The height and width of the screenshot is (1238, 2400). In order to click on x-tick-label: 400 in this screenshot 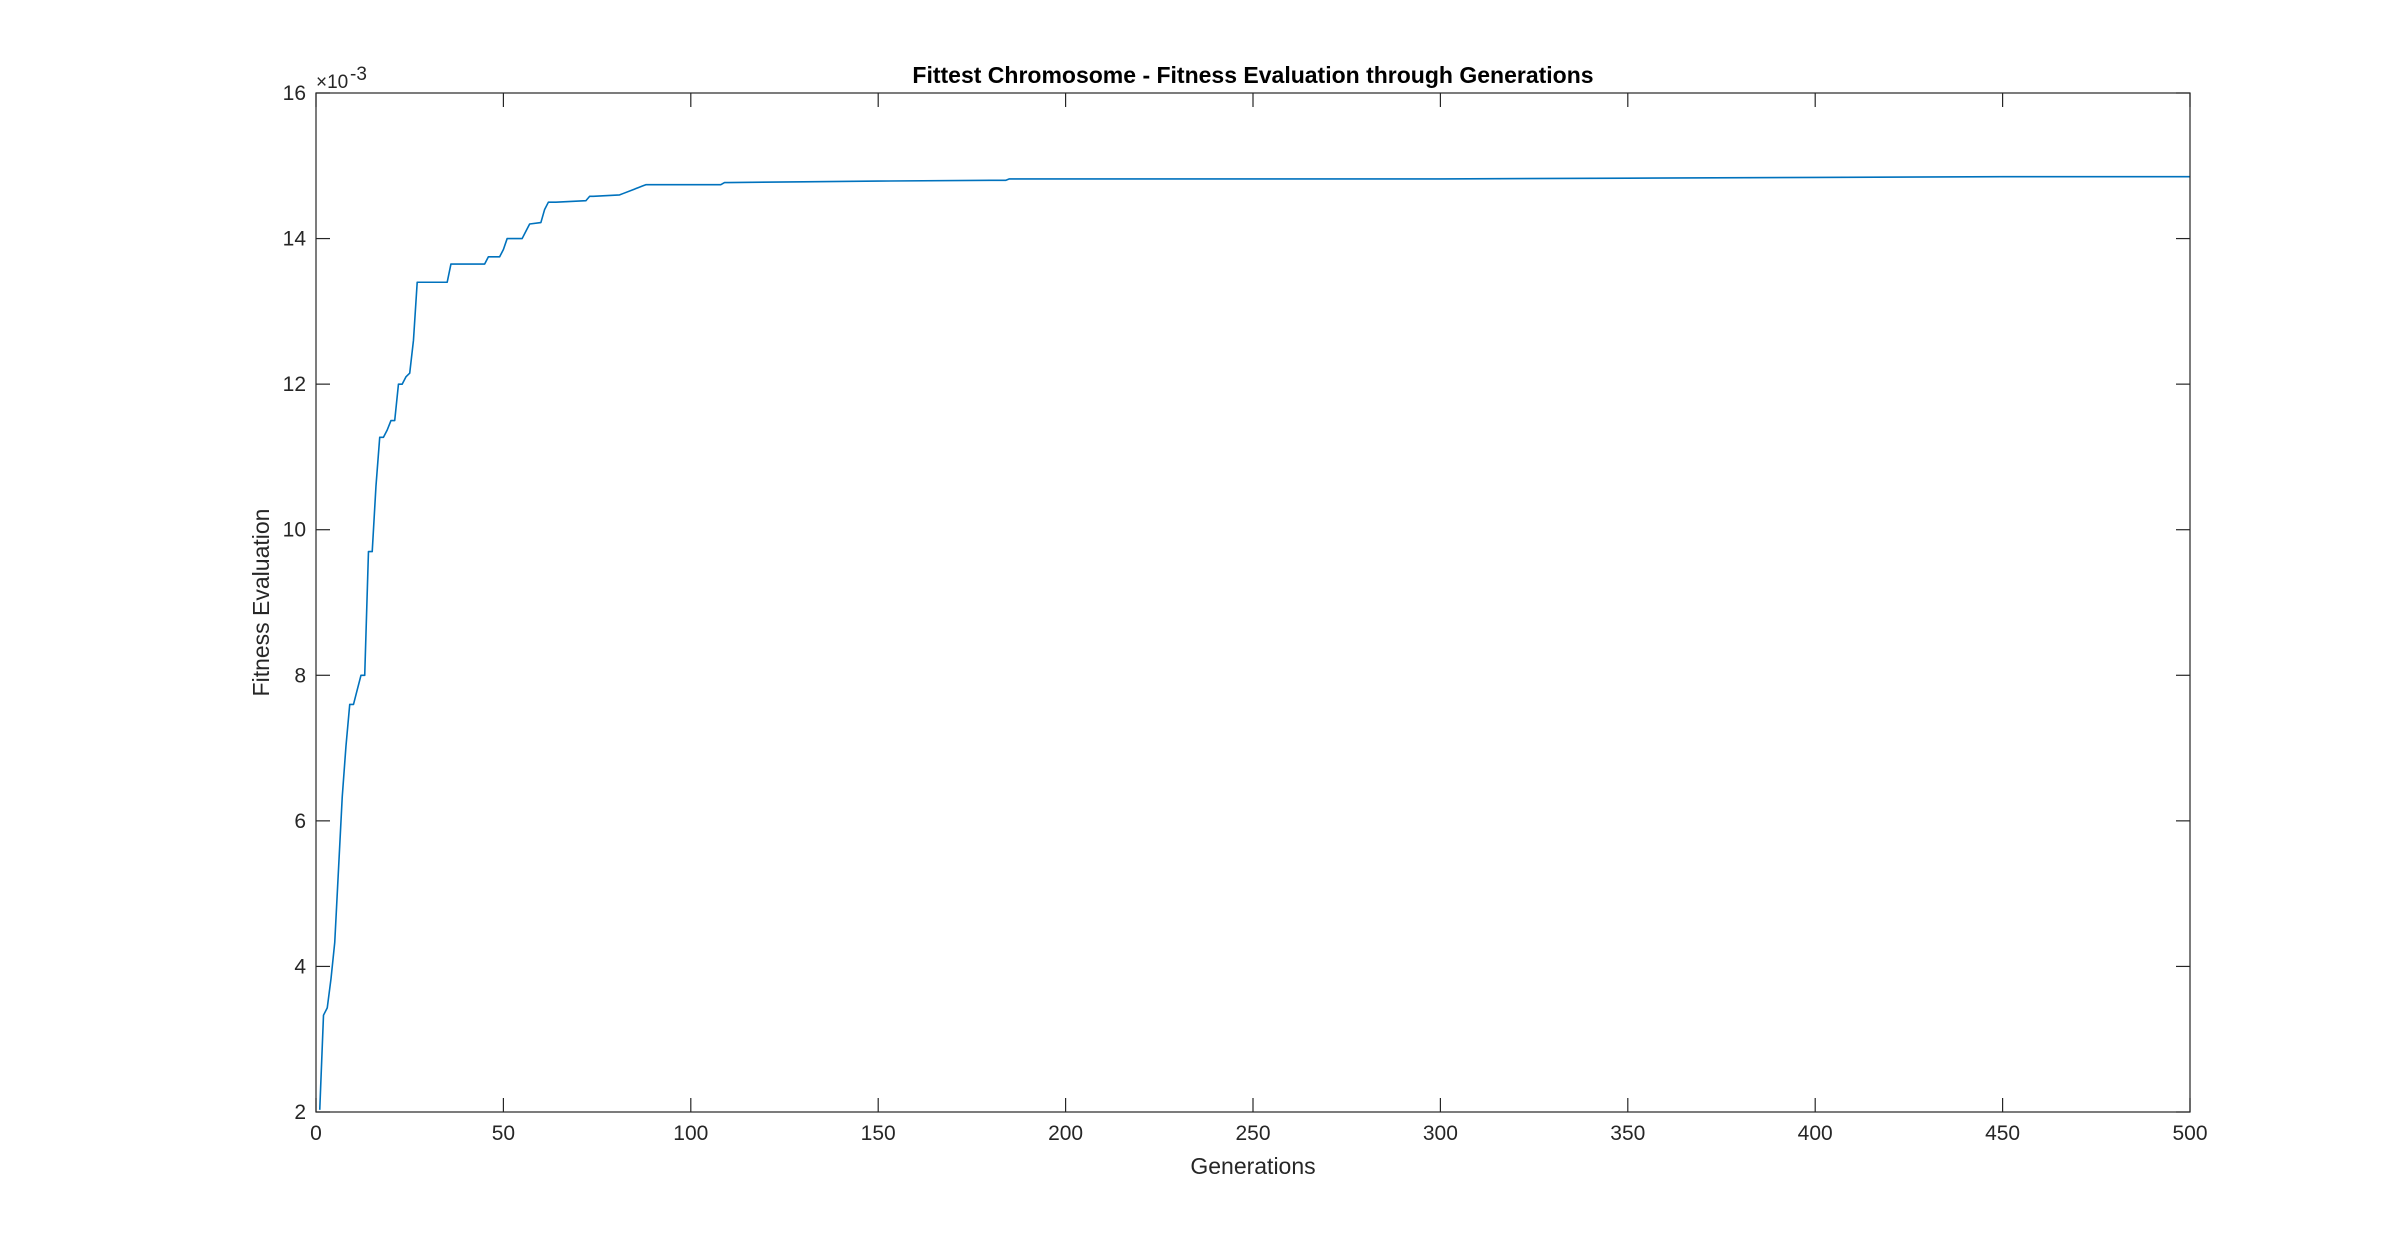, I will do `click(1815, 1133)`.